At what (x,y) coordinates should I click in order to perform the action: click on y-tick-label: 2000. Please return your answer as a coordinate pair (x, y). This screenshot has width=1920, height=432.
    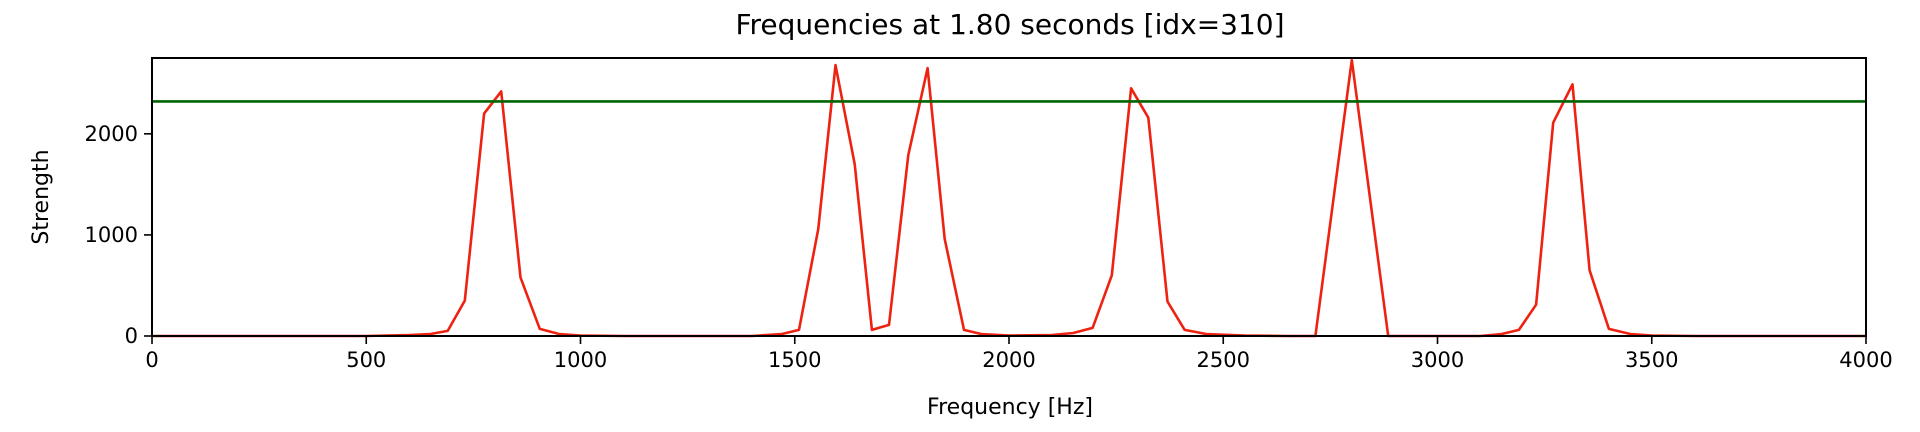
    Looking at the image, I should click on (111, 134).